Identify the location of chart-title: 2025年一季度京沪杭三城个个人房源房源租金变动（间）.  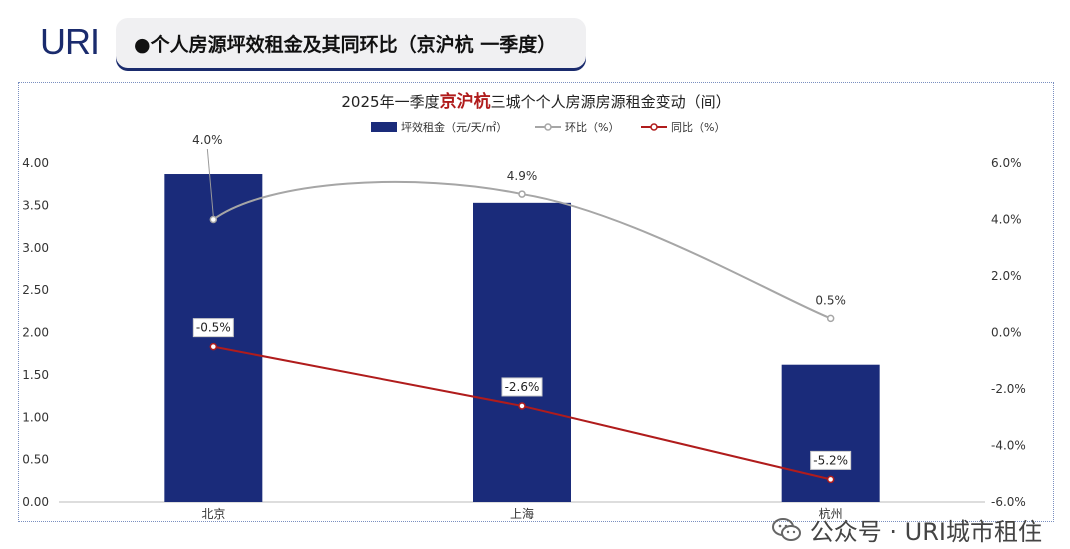
(535, 101).